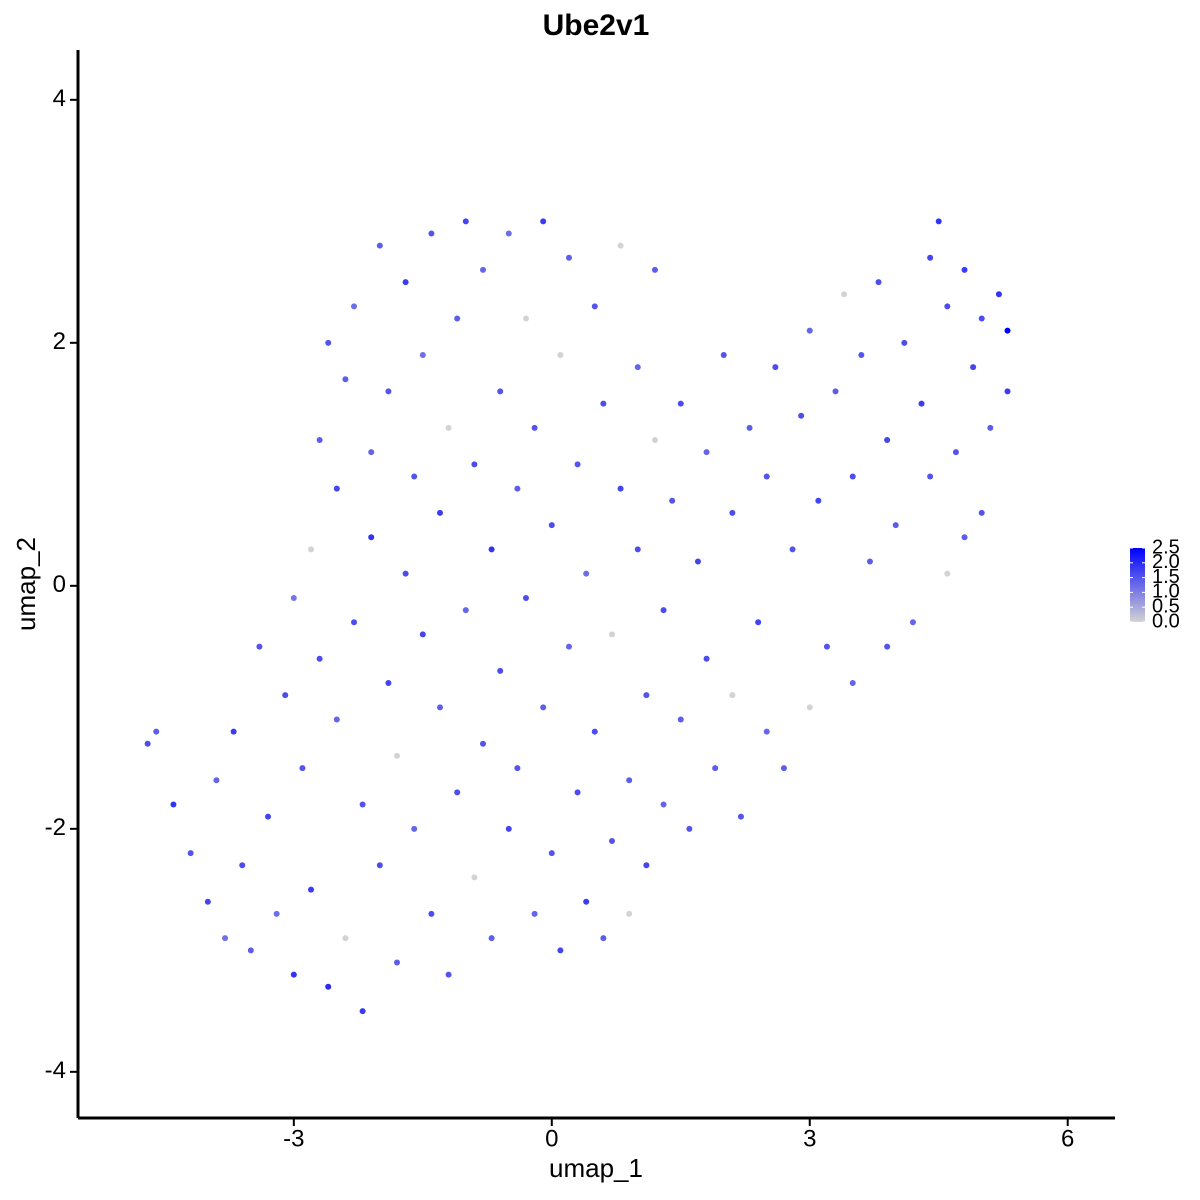  Describe the element at coordinates (293, 1138) in the screenshot. I see `x-tick-label: -3` at that location.